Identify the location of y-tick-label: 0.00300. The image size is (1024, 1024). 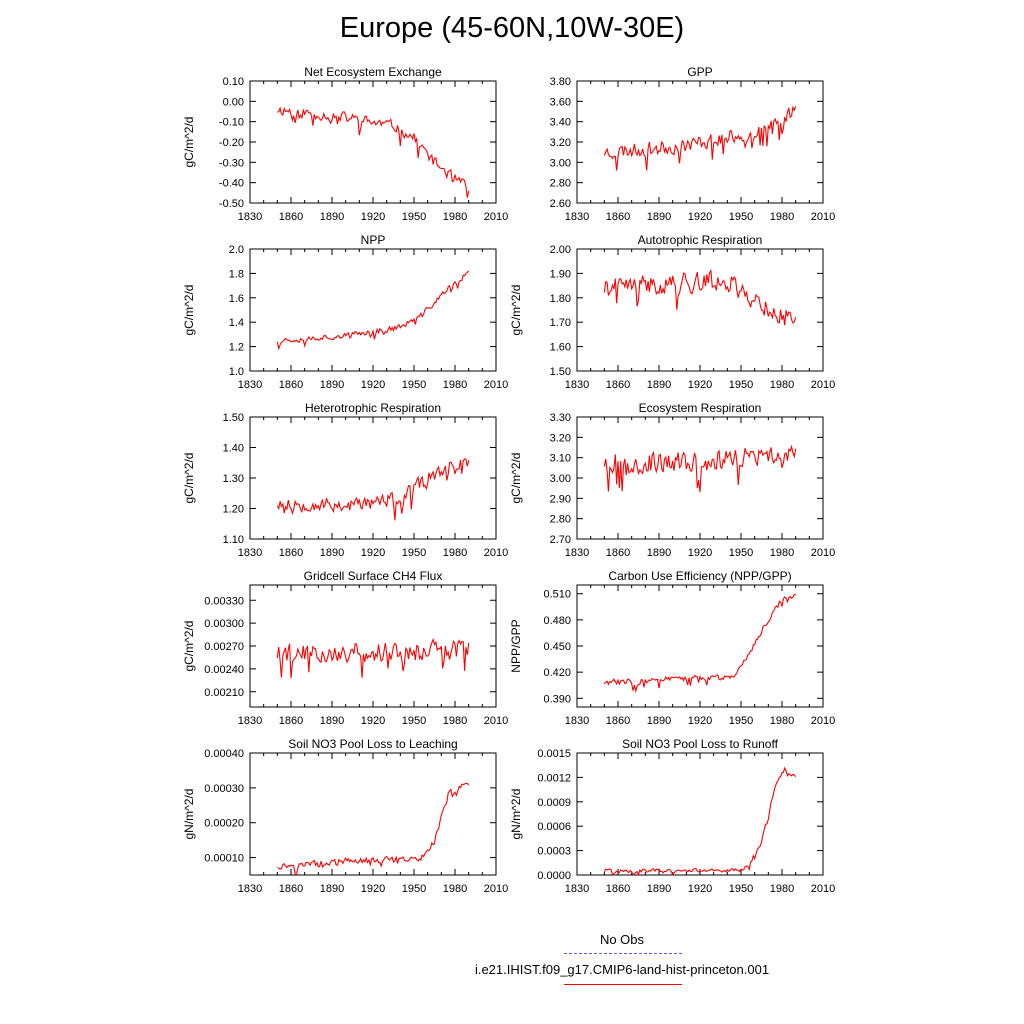
(224, 624).